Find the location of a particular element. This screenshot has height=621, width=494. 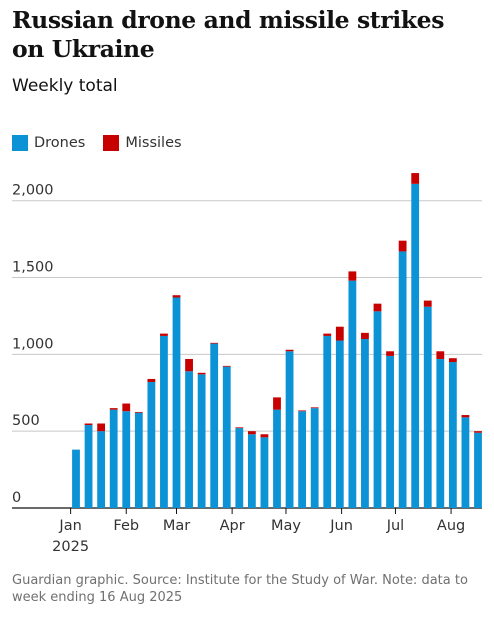

x-tick-label: Apr is located at coordinates (232, 526).